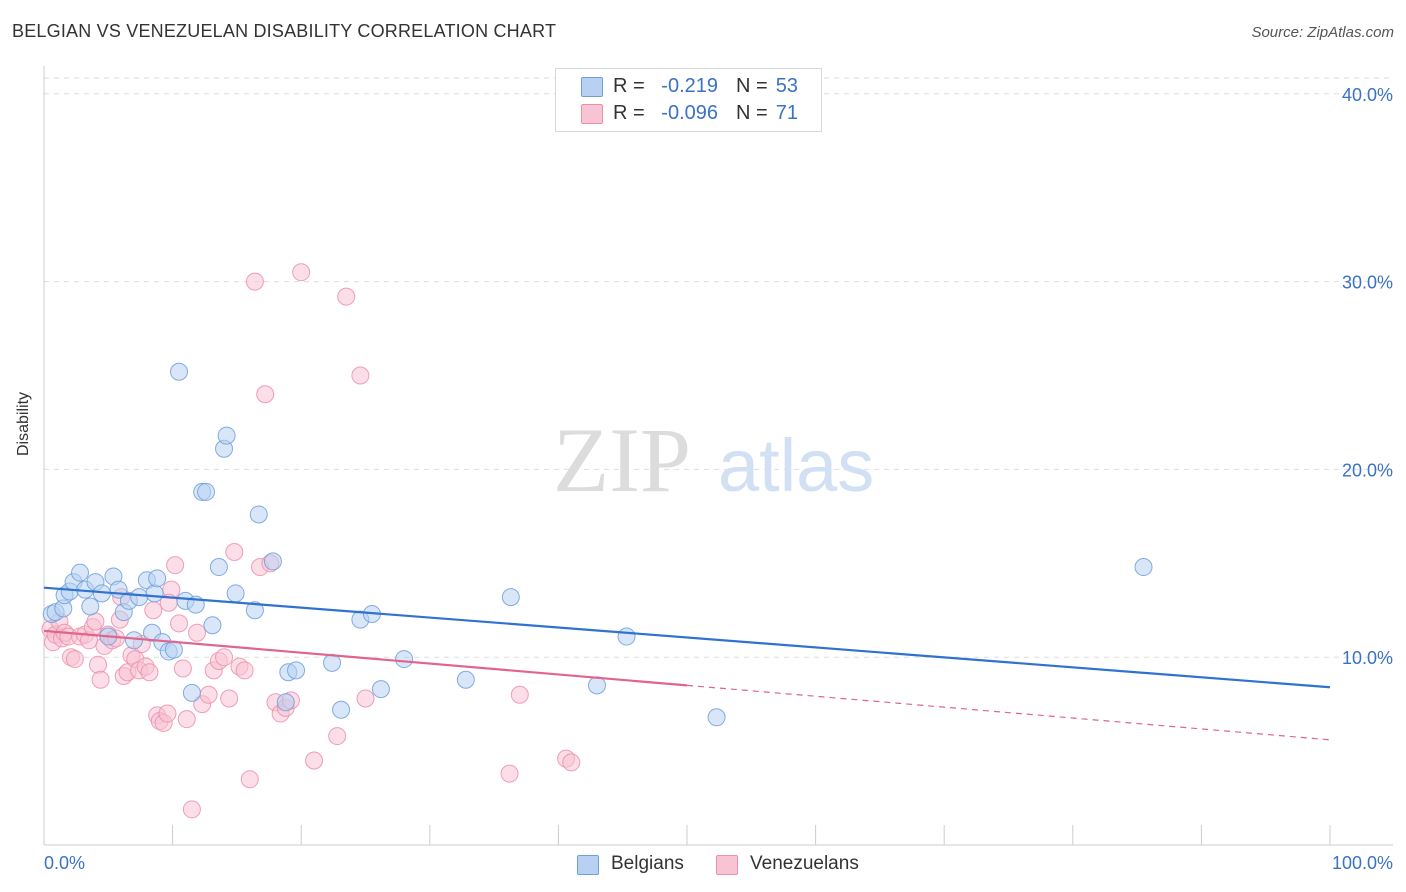 The image size is (1406, 892). I want to click on watermark-atlas: atlas, so click(796, 465).